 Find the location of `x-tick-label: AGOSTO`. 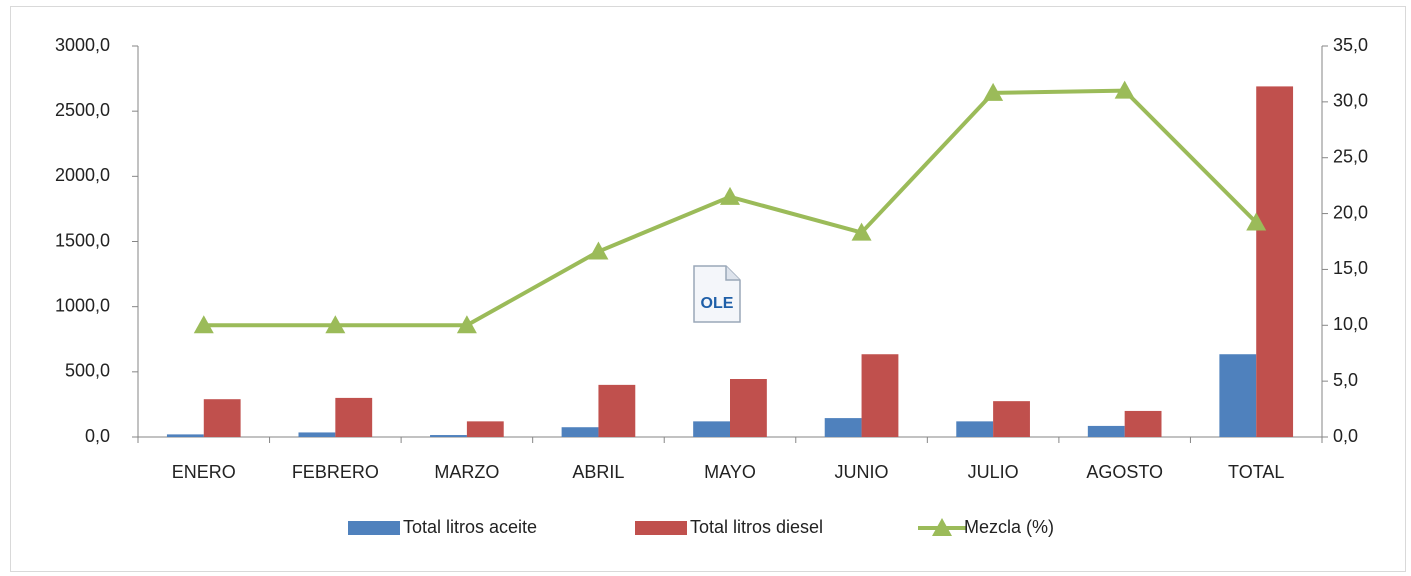

x-tick-label: AGOSTO is located at coordinates (1124, 472).